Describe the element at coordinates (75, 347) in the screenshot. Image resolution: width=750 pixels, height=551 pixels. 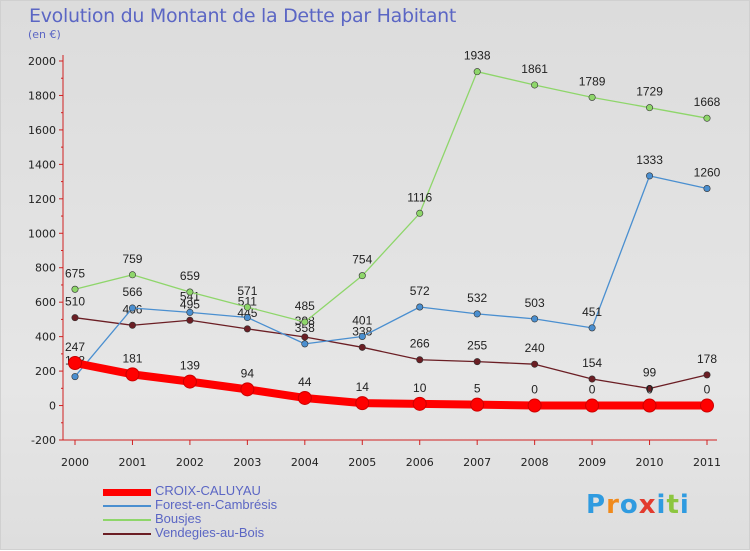
I see `data-label: 247` at that location.